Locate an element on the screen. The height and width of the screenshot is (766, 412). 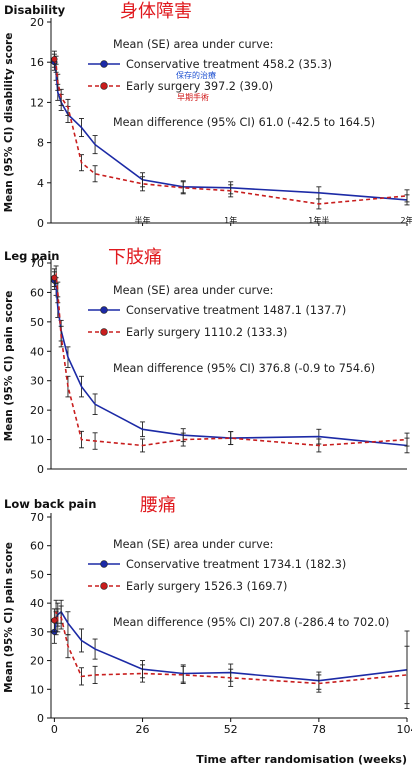
y-tick-label: 12 is located at coordinates (37, 102).